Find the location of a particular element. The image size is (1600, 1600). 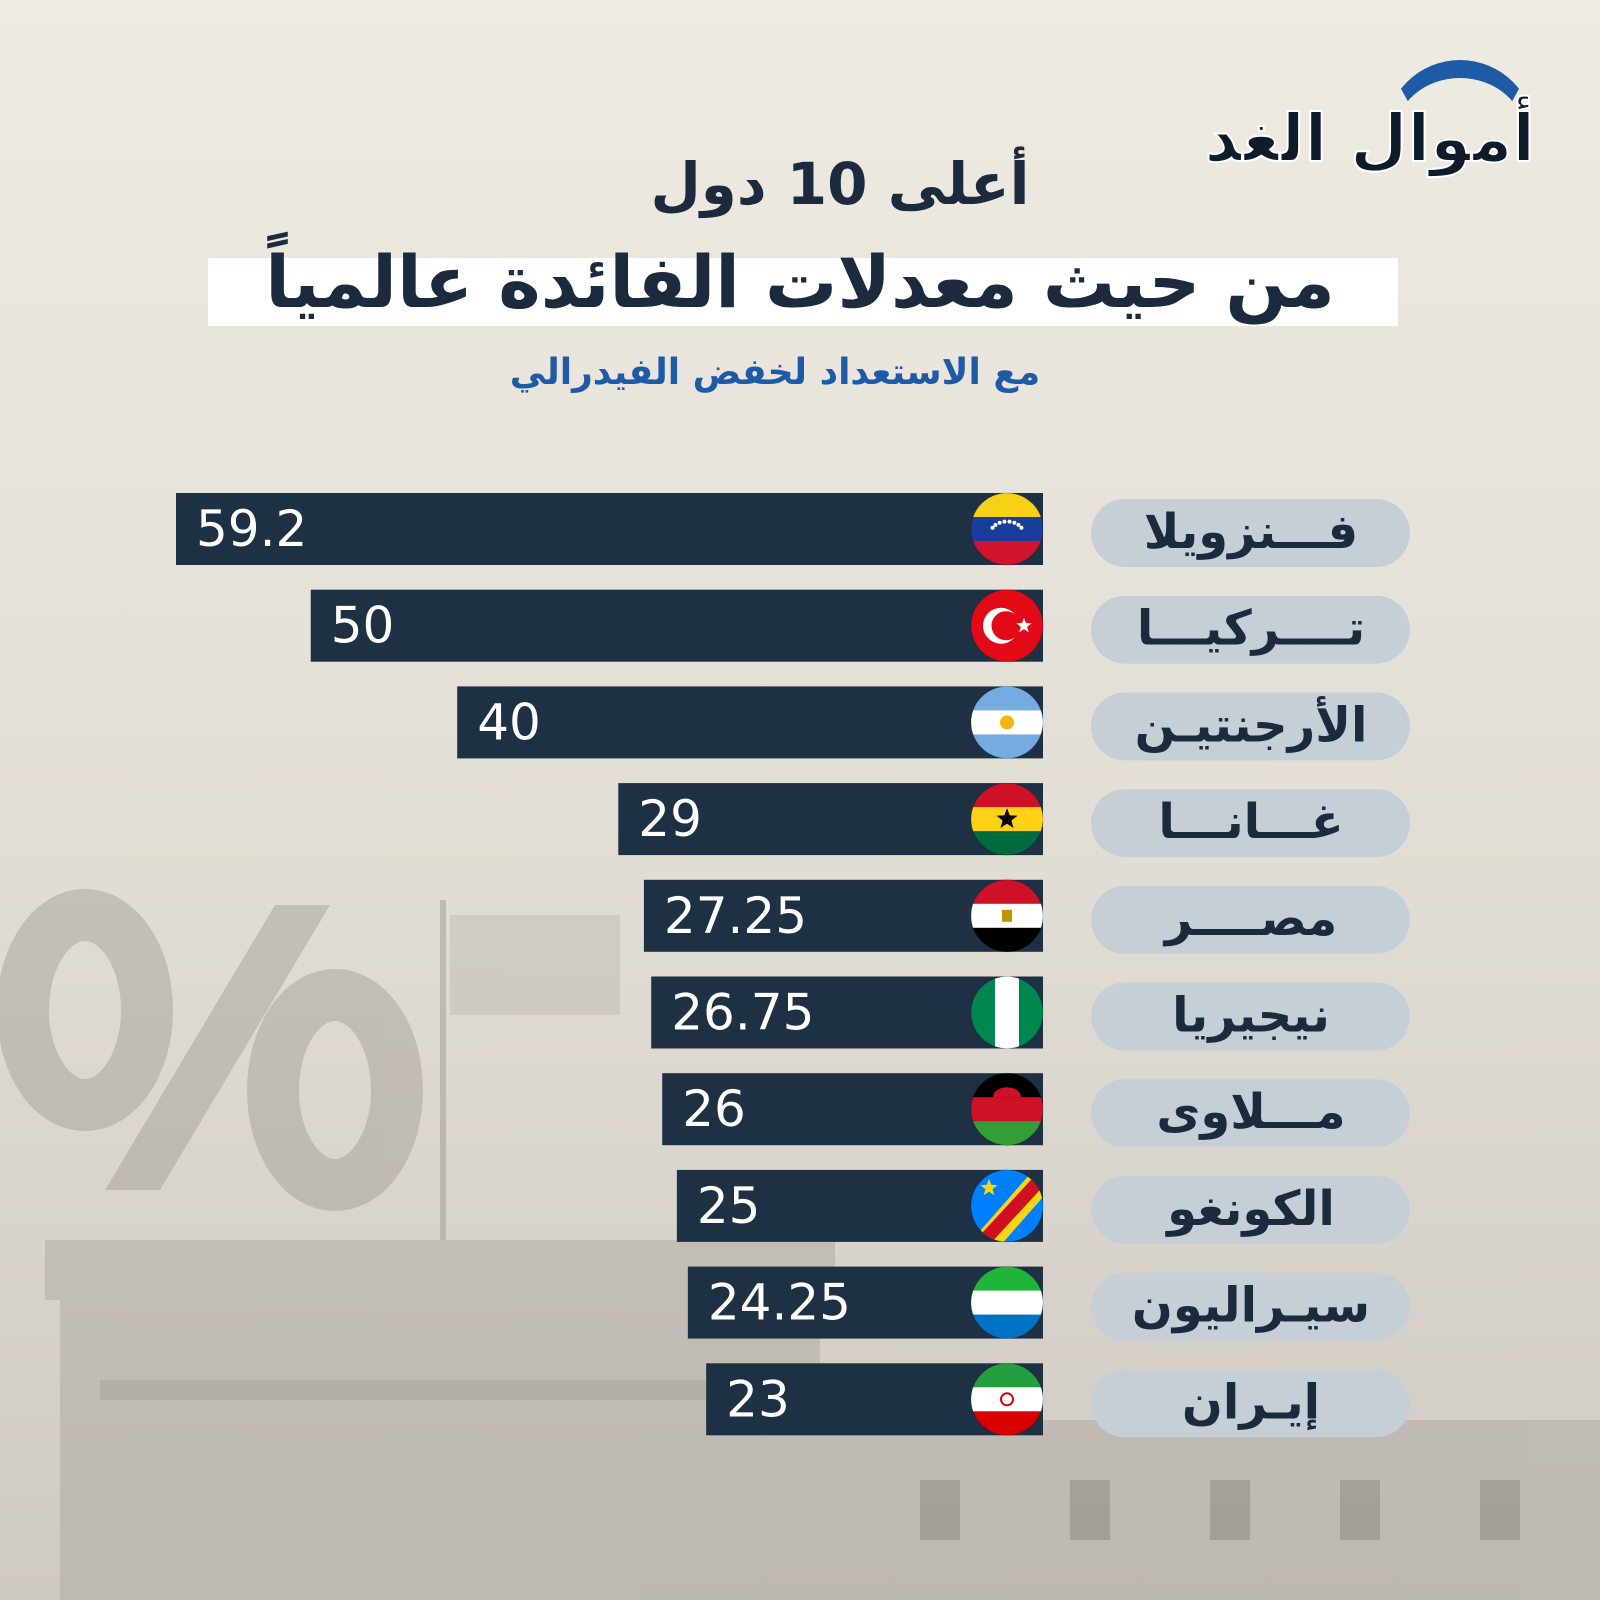

country-label: مـــلاوى is located at coordinates (1250, 1112).